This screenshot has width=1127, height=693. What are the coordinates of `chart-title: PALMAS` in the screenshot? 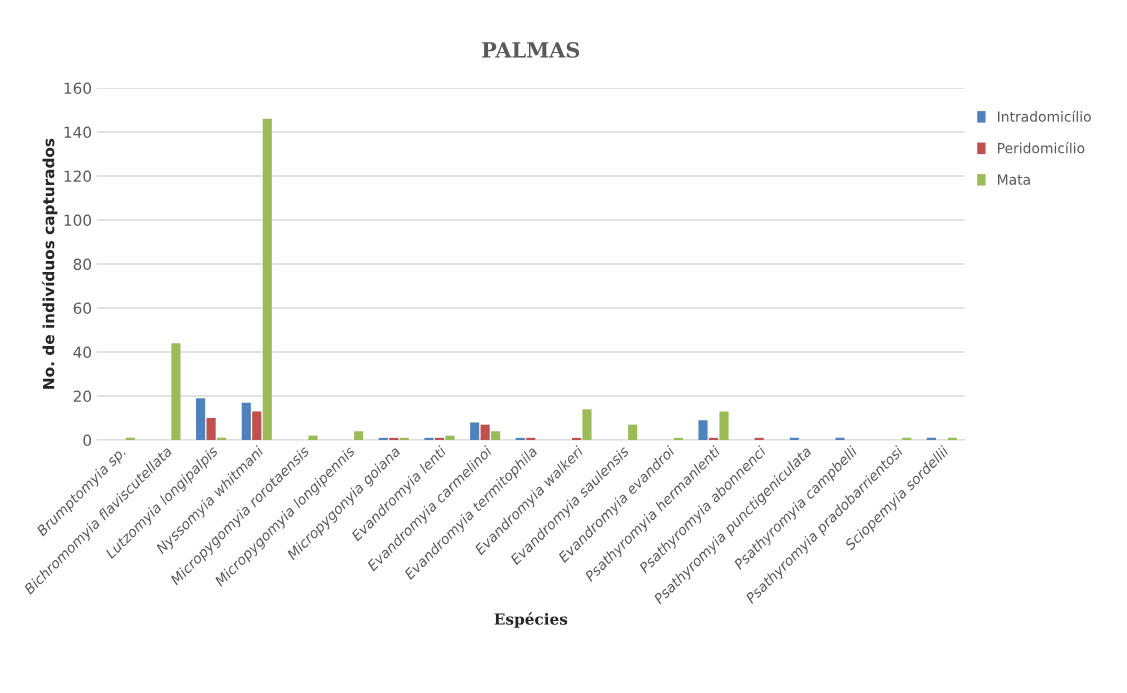 It's located at (531, 49).